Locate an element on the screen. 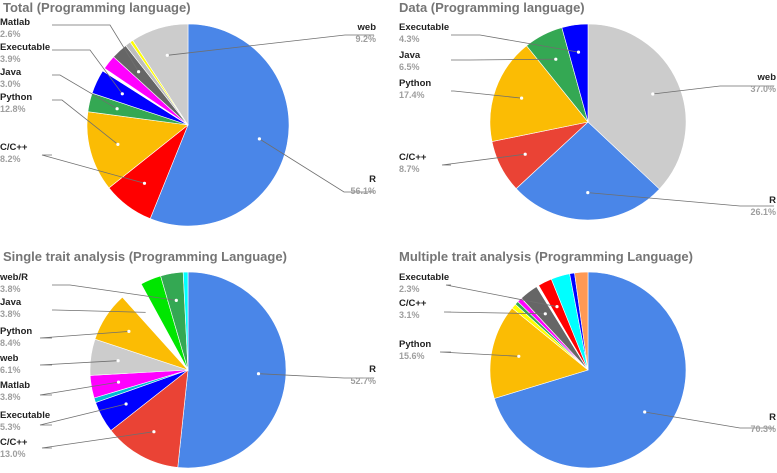 This screenshot has height=473, width=777. slice-value-executable: 3.9% is located at coordinates (10, 59).